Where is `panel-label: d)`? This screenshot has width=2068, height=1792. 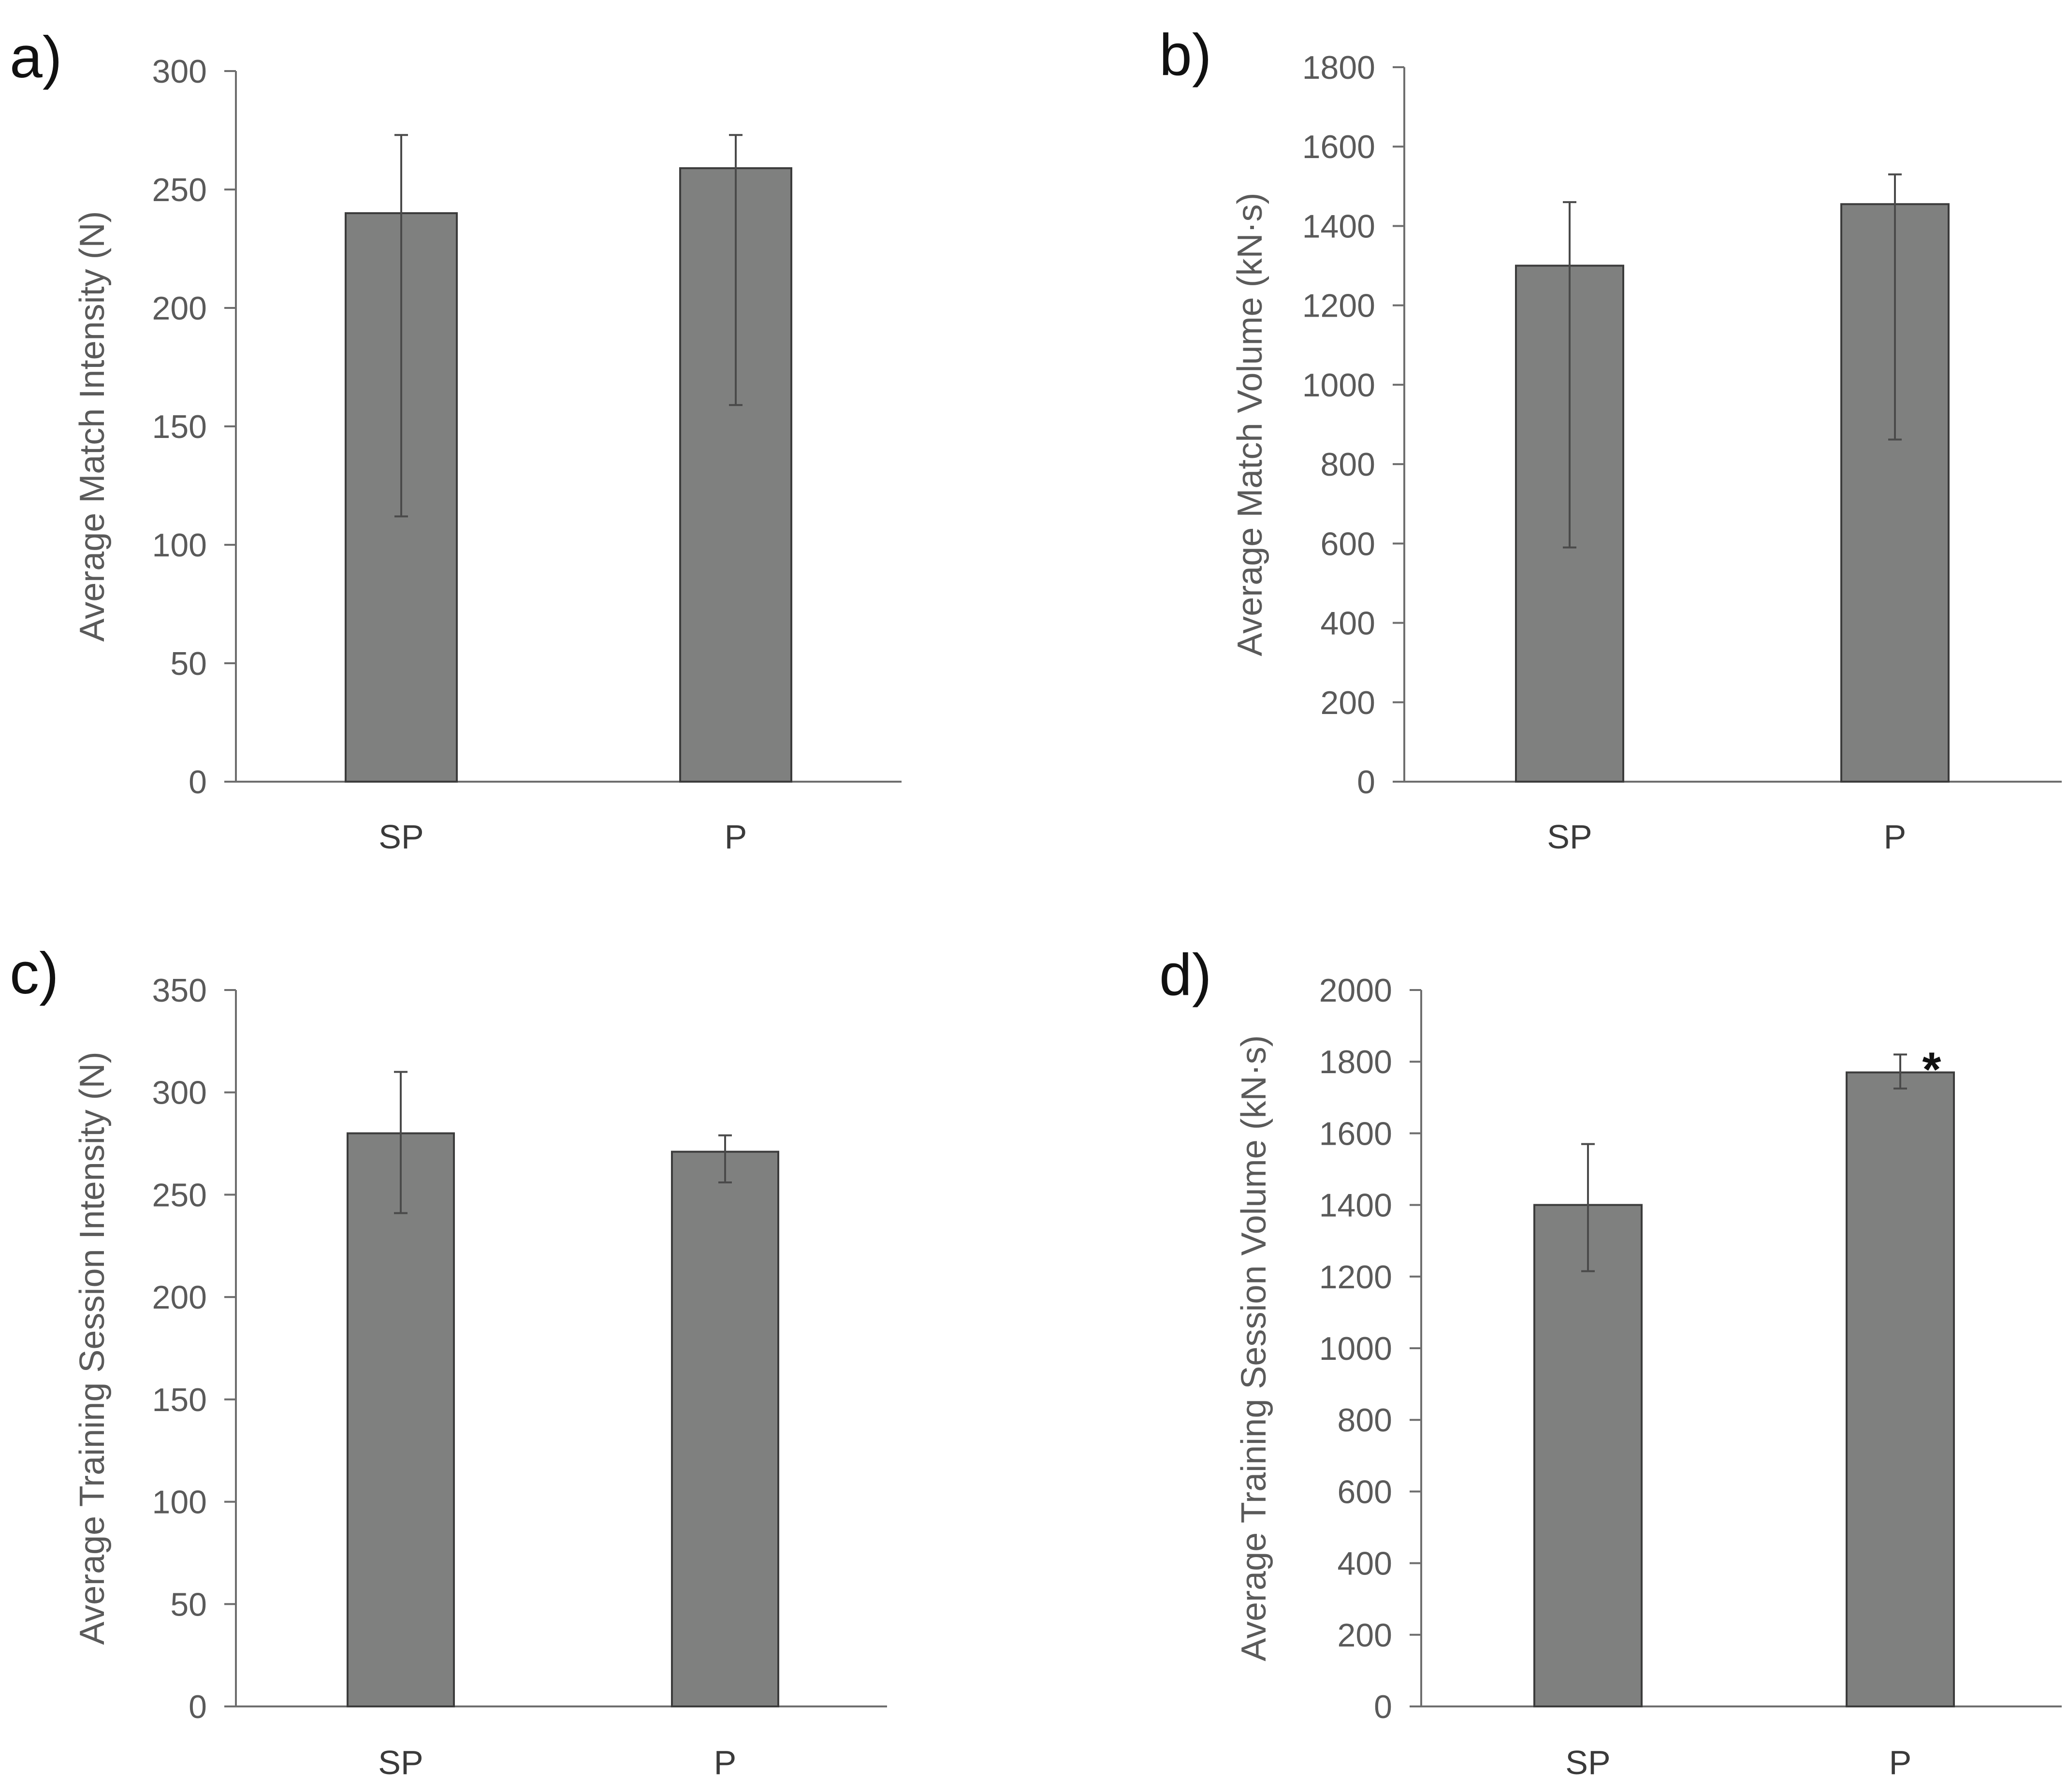 panel-label: d) is located at coordinates (1185, 974).